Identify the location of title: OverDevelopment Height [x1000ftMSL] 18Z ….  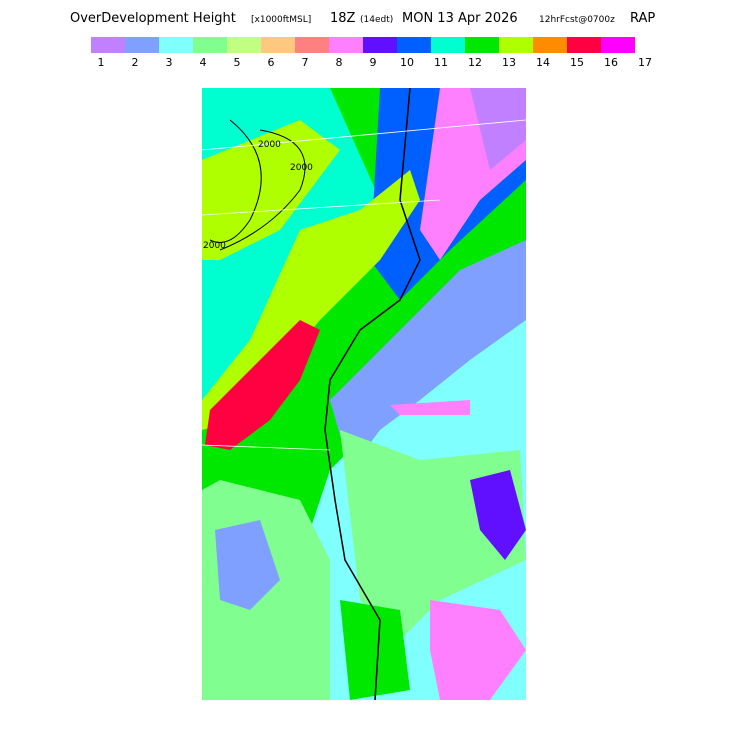
(362, 18).